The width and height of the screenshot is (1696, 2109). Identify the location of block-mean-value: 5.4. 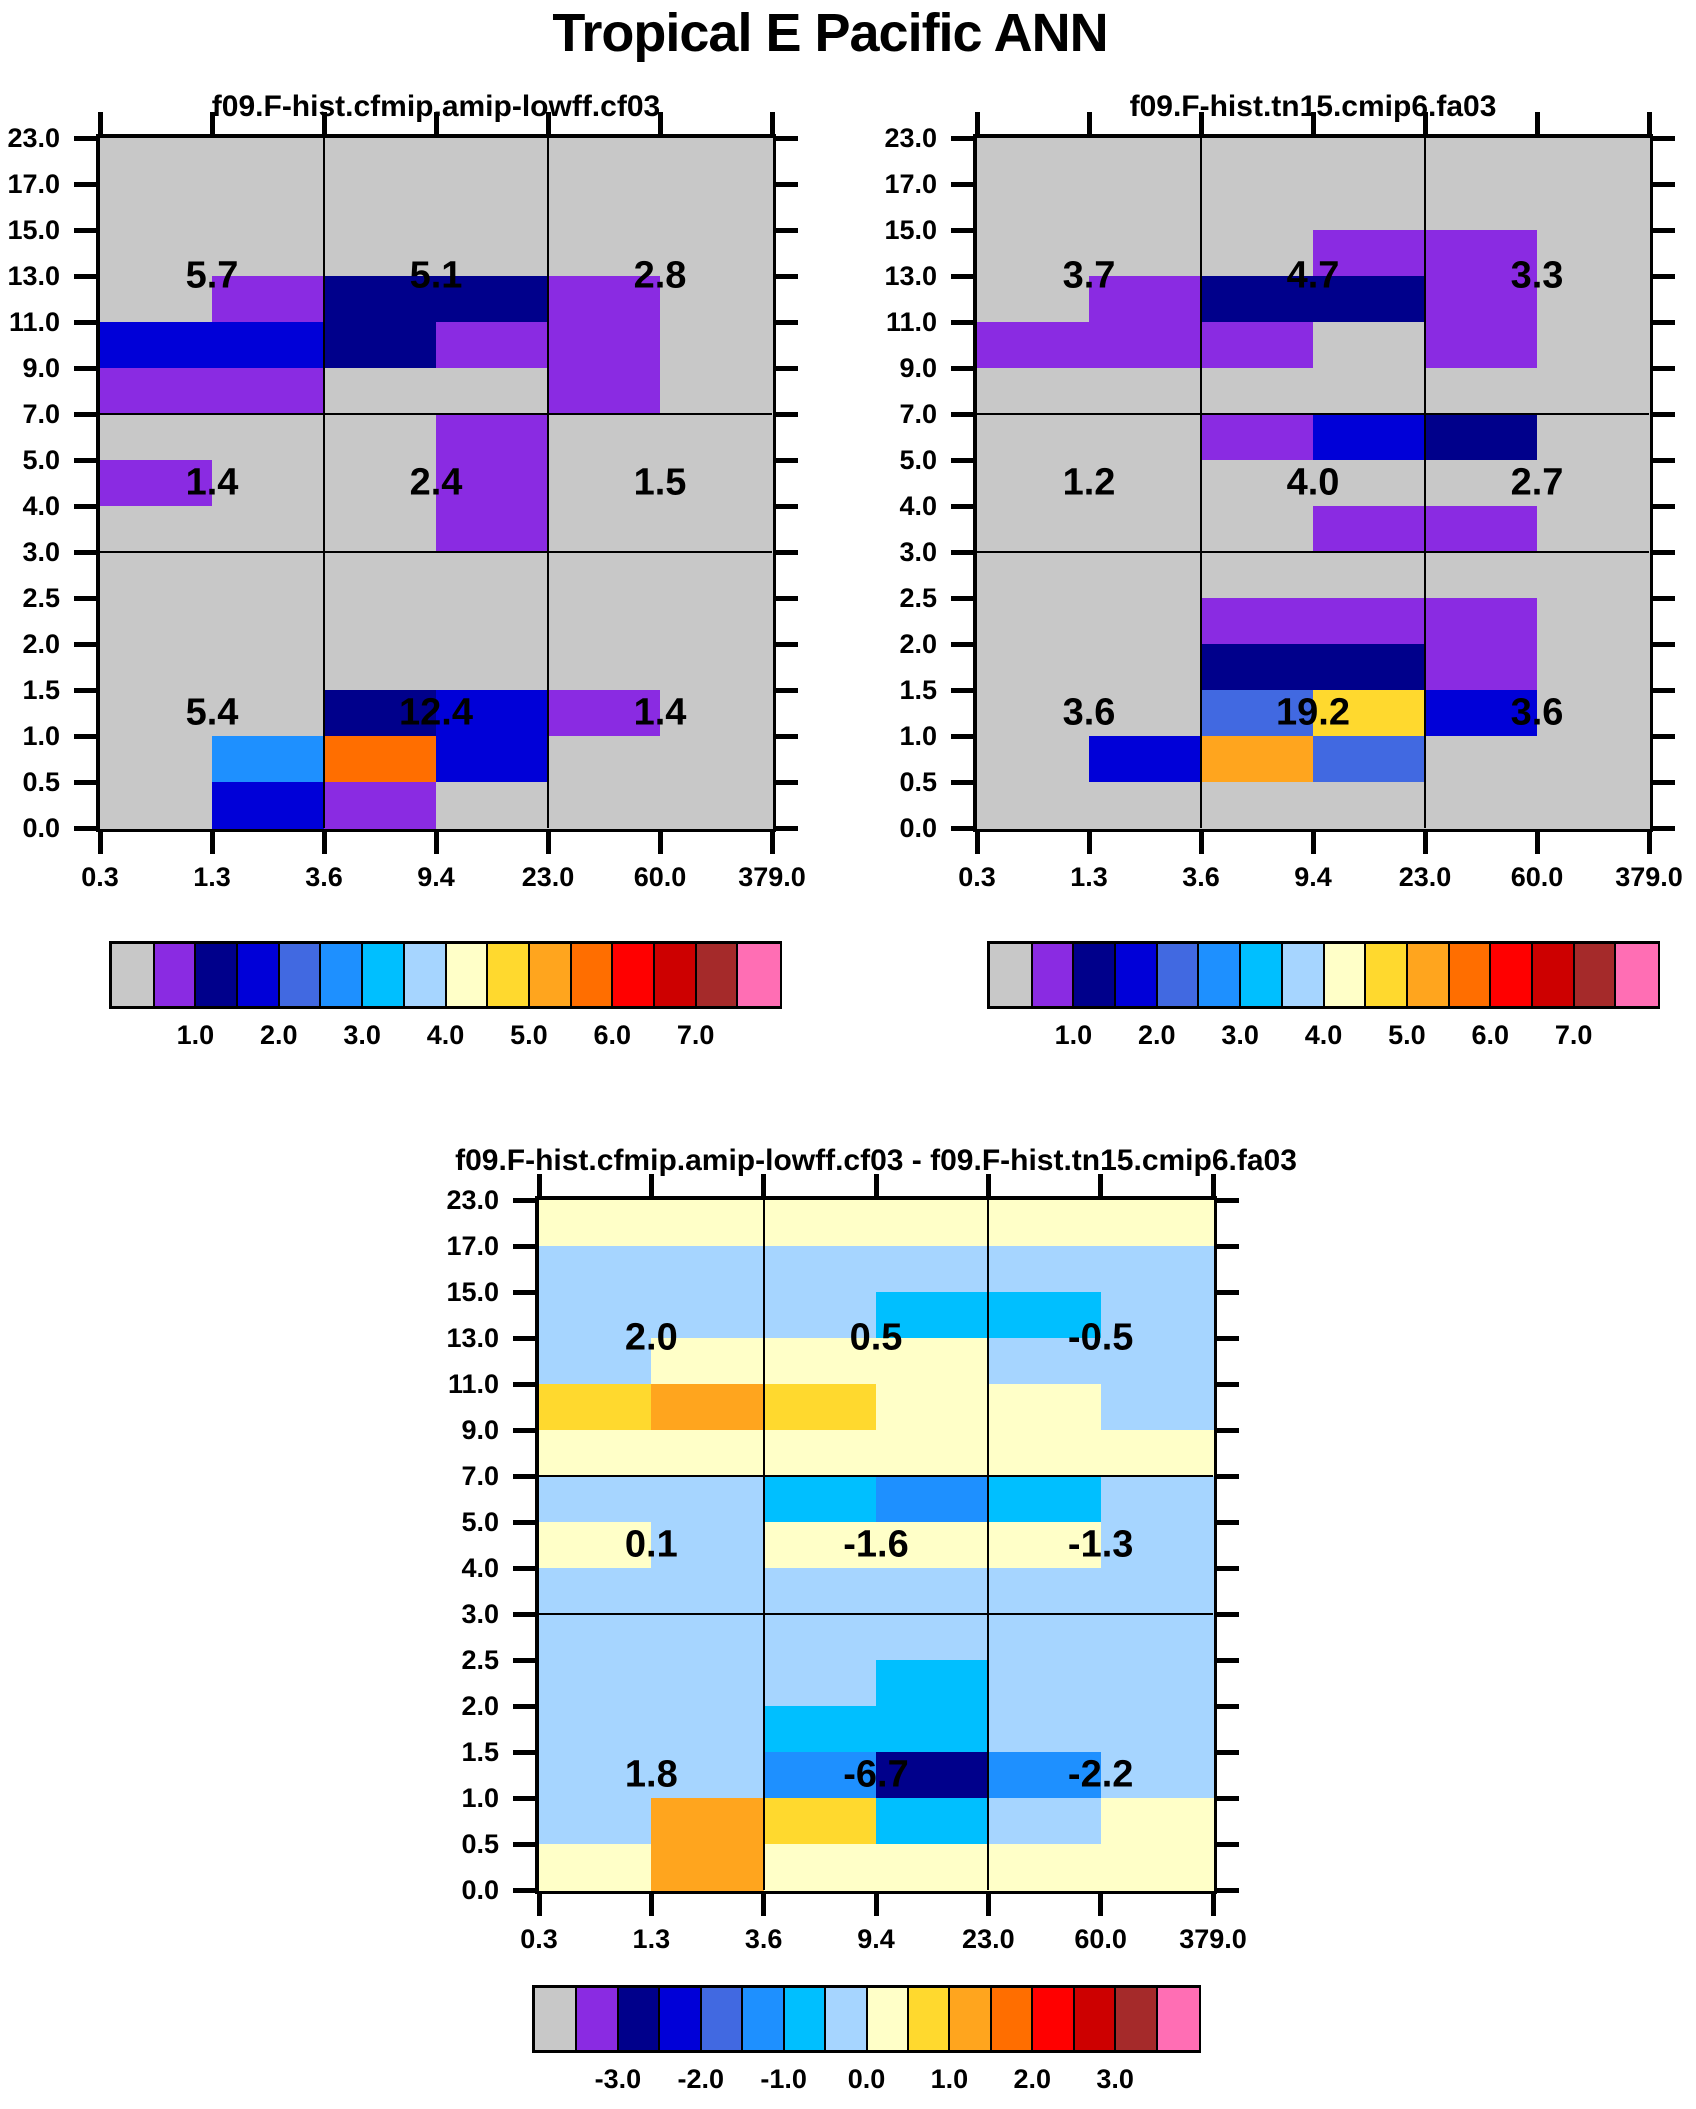
(212, 712).